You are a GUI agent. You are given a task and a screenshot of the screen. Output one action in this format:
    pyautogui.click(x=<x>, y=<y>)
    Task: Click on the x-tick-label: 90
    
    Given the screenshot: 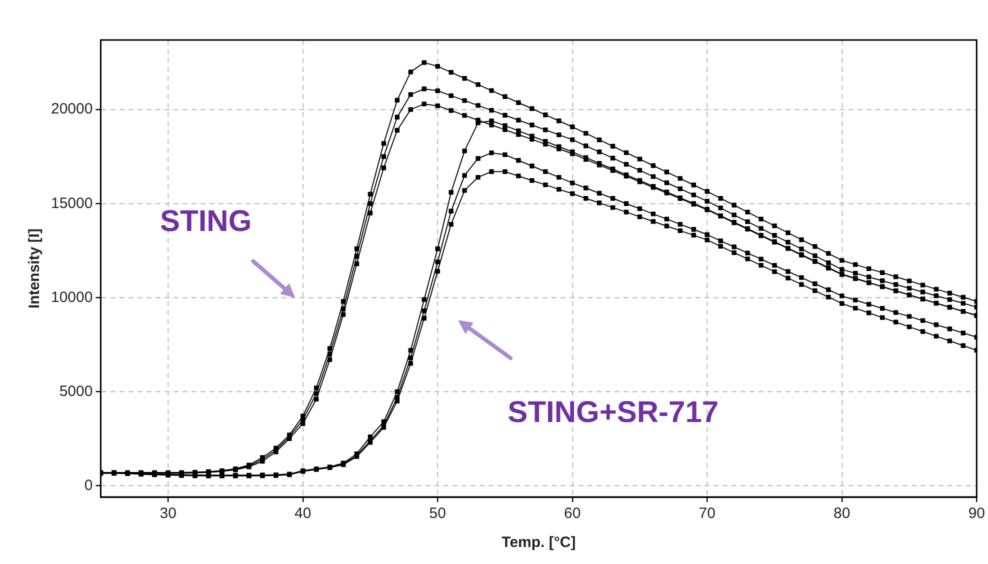 What is the action you would take?
    pyautogui.click(x=976, y=513)
    